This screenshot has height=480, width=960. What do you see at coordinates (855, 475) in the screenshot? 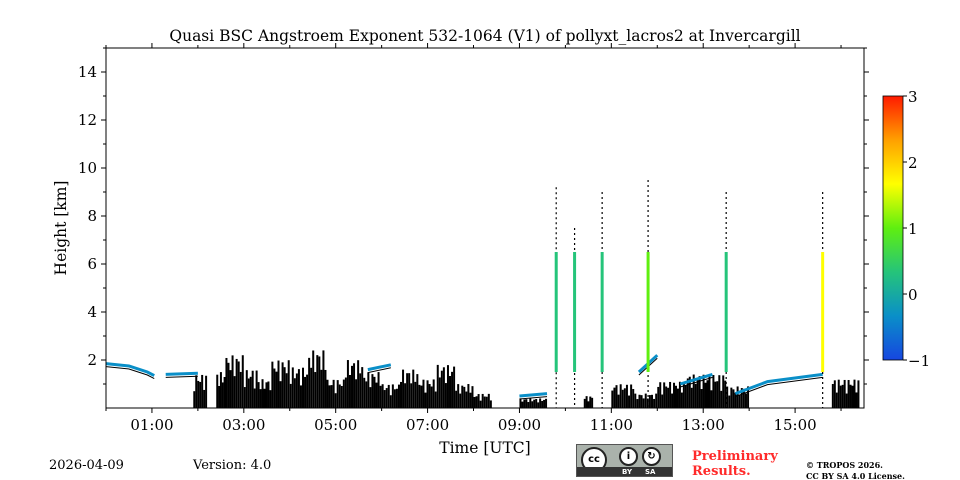
I see `copyright-line-2: CC BY SA 4.0 License.` at bounding box center [855, 475].